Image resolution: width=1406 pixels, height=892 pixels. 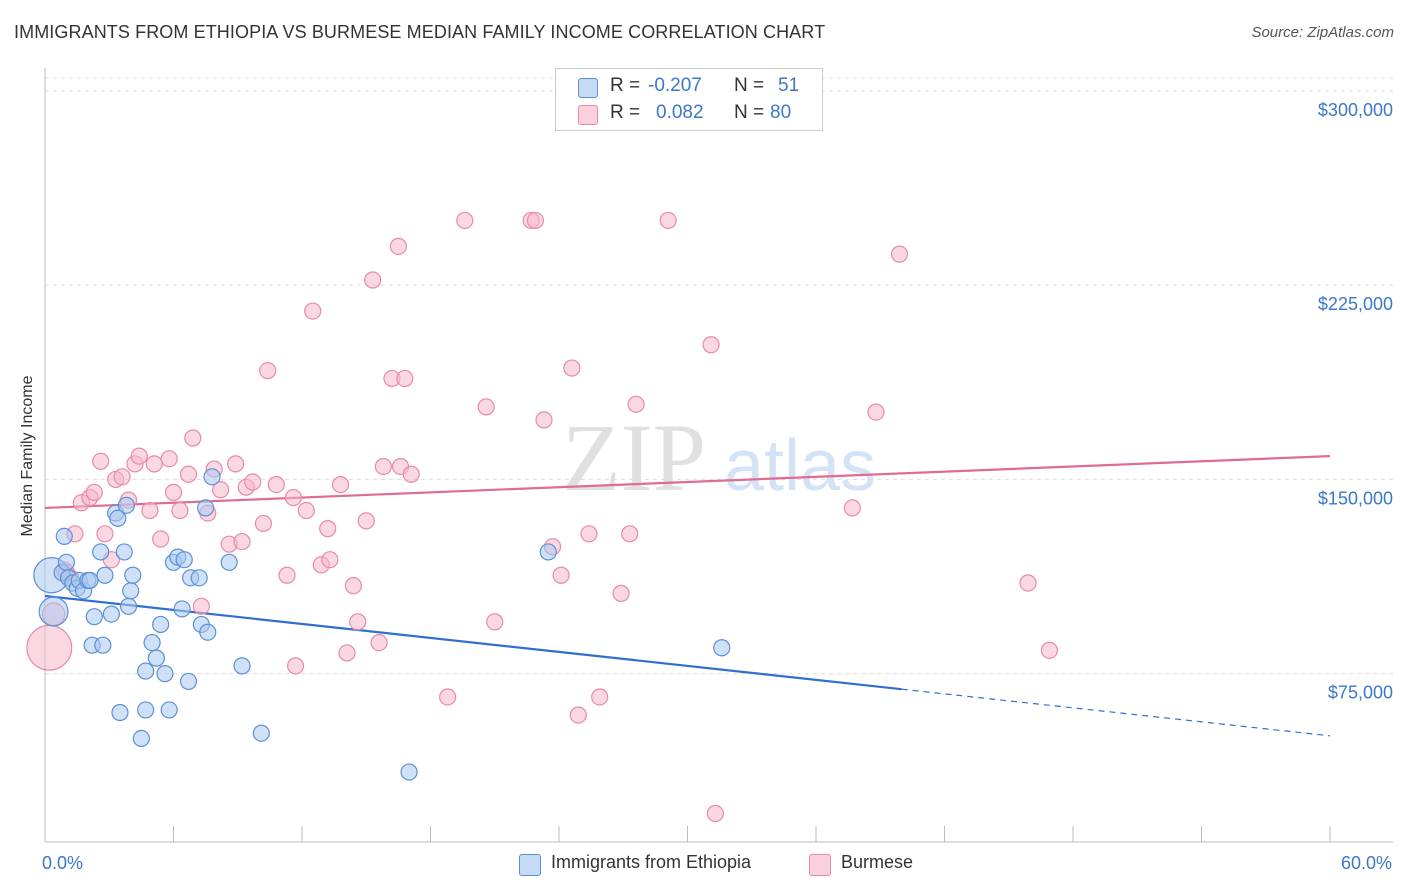 I want to click on legend-n-value: 51, so click(x=789, y=85).